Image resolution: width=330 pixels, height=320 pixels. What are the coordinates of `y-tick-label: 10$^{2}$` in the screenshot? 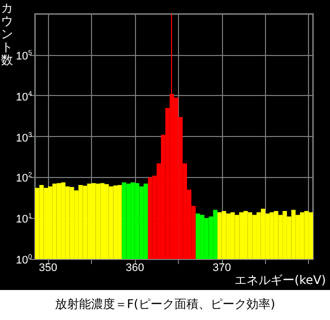 It's located at (24, 178).